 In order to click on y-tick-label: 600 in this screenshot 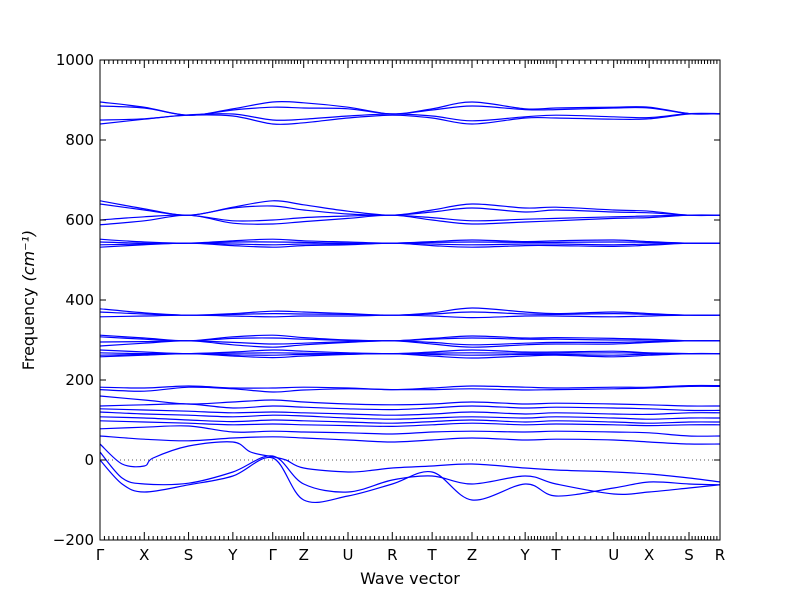, I will do `click(79, 220)`.